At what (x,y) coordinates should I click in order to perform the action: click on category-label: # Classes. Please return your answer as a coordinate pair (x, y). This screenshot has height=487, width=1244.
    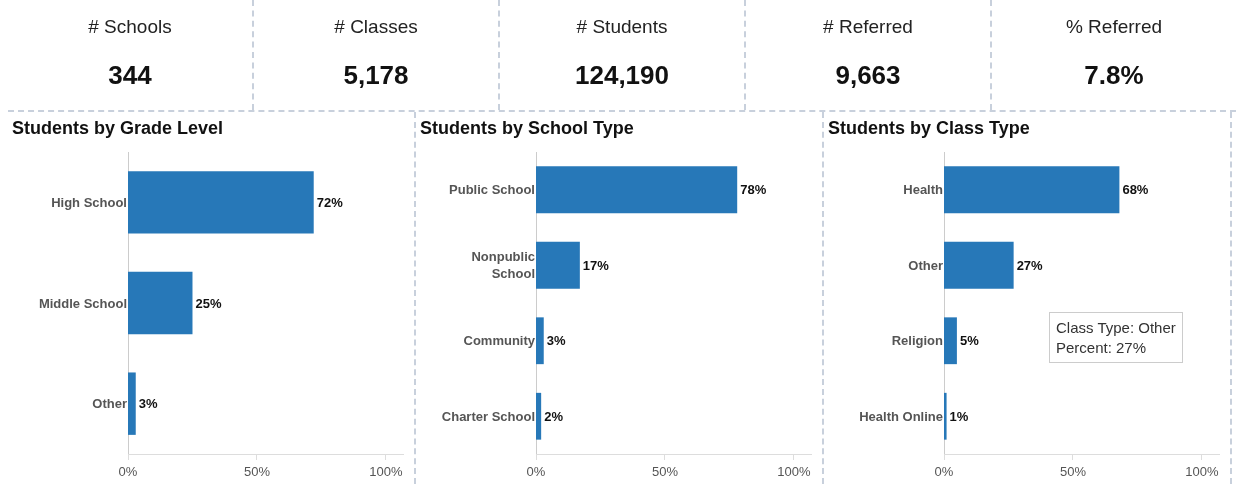
    Looking at the image, I should click on (376, 27).